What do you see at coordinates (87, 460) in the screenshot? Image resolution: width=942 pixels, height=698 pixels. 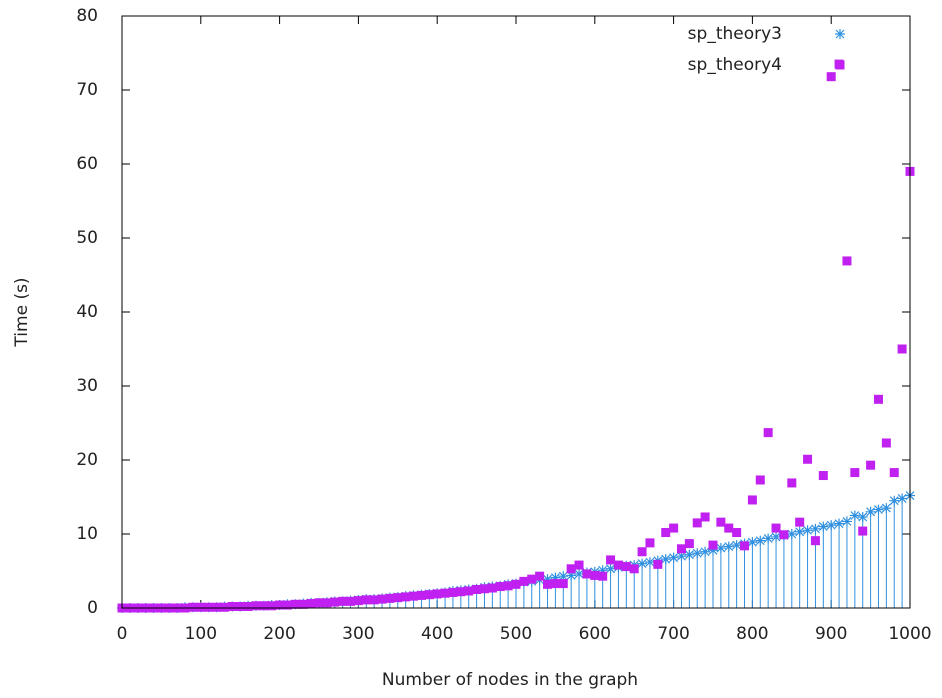 I see `y-tick-label: 20` at bounding box center [87, 460].